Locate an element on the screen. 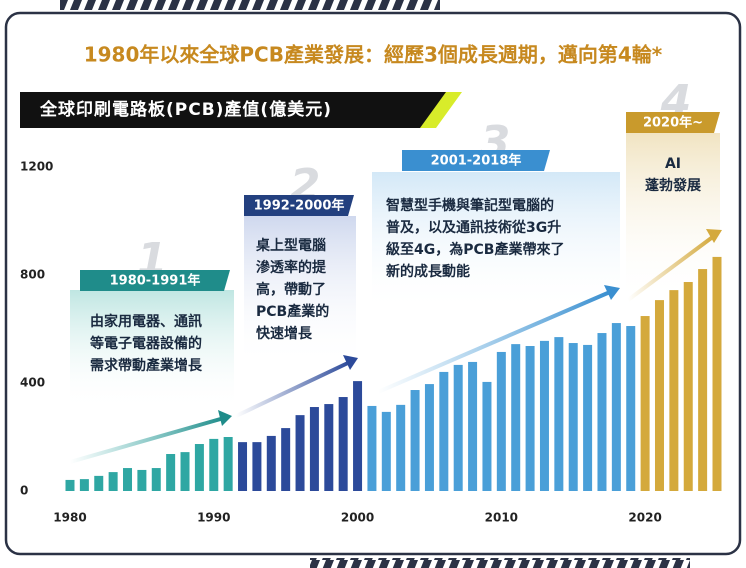 Image resolution: width=746 pixels, height=568 pixels. x-tick-label: 2010 is located at coordinates (501, 518).